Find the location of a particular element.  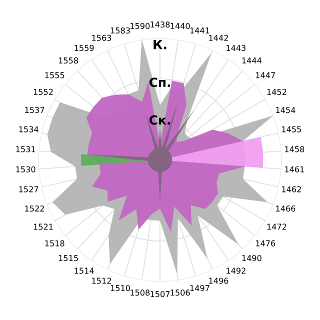

spoke-label: 1461 is located at coordinates (294, 169).